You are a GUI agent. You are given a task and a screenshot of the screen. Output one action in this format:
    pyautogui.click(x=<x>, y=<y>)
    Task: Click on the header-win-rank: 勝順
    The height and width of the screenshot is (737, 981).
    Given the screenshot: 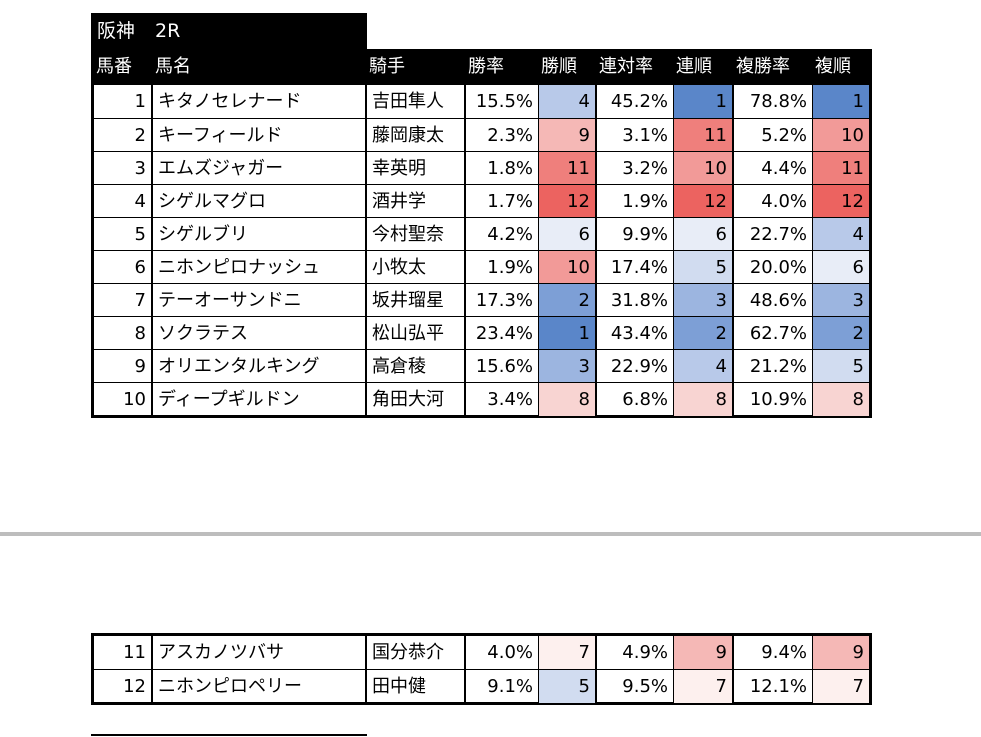 What is the action you would take?
    pyautogui.click(x=559, y=66)
    